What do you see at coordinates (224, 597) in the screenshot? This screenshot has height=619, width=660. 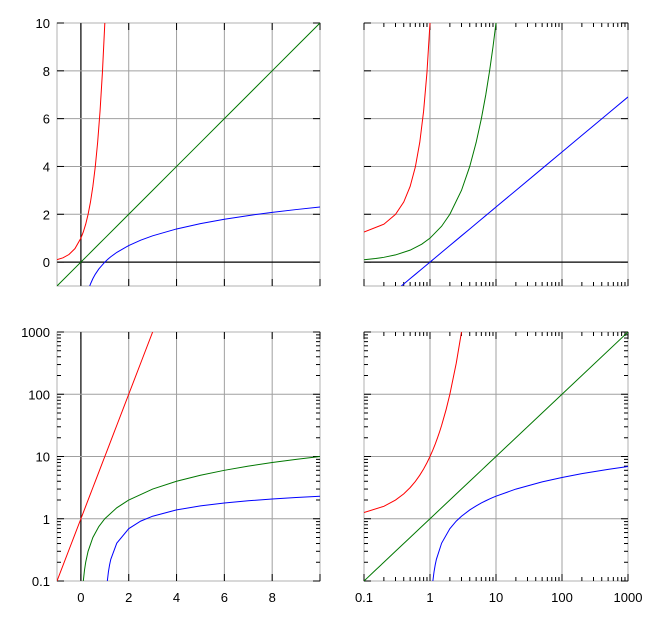 I see `x-tick-label: 6` at bounding box center [224, 597].